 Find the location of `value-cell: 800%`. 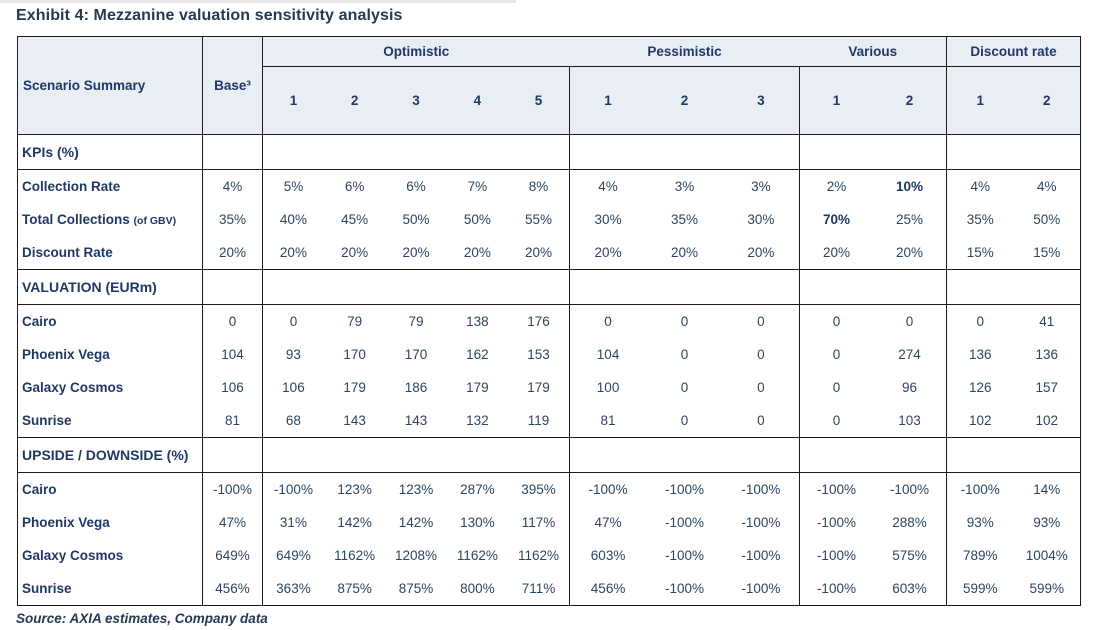

value-cell: 800% is located at coordinates (477, 589).